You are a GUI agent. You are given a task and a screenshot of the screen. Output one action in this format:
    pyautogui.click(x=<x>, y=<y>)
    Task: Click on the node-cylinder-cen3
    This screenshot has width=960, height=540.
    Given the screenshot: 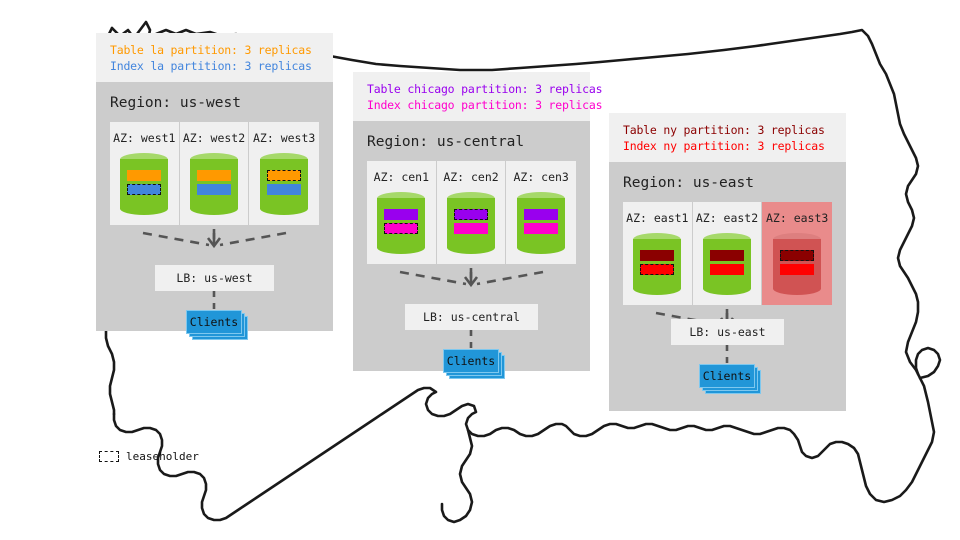 What is the action you would take?
    pyautogui.click(x=541, y=223)
    